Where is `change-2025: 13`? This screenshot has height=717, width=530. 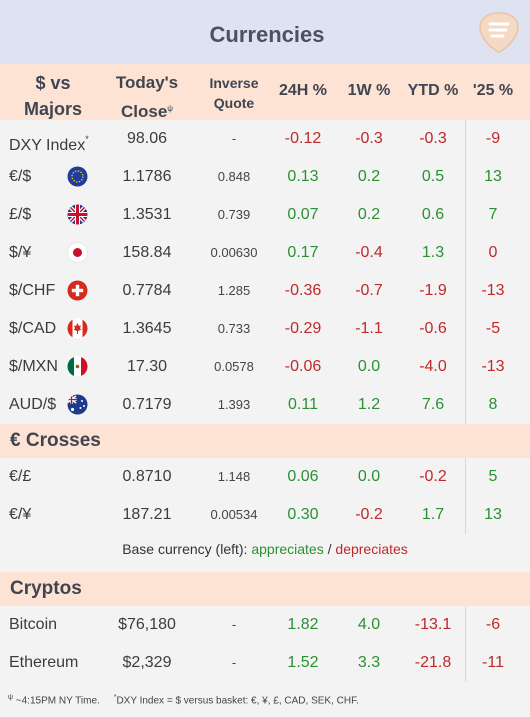
change-2025: 13 is located at coordinates (493, 514).